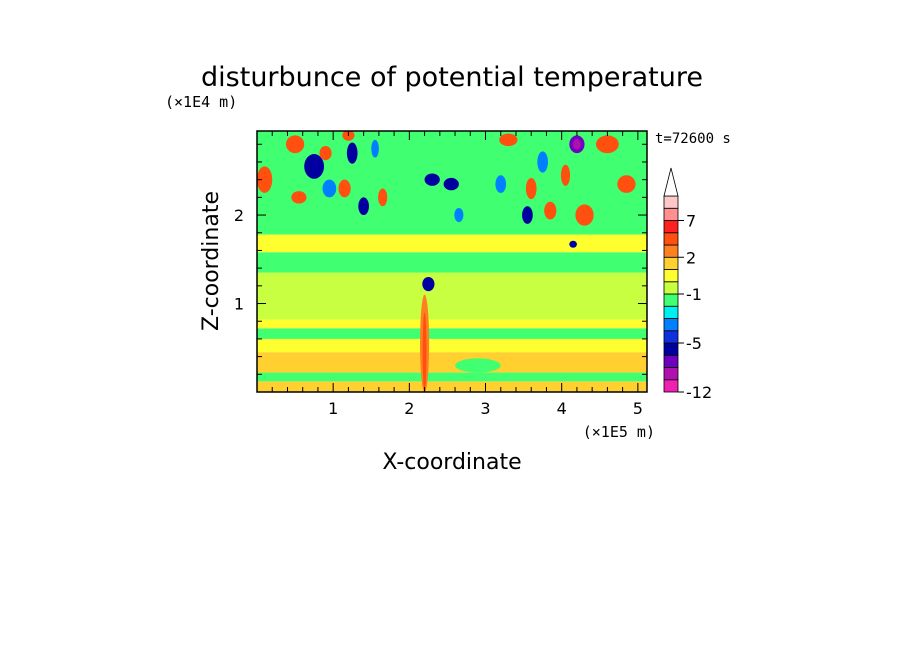  Describe the element at coordinates (333, 408) in the screenshot. I see `x-tick-label: 1` at that location.